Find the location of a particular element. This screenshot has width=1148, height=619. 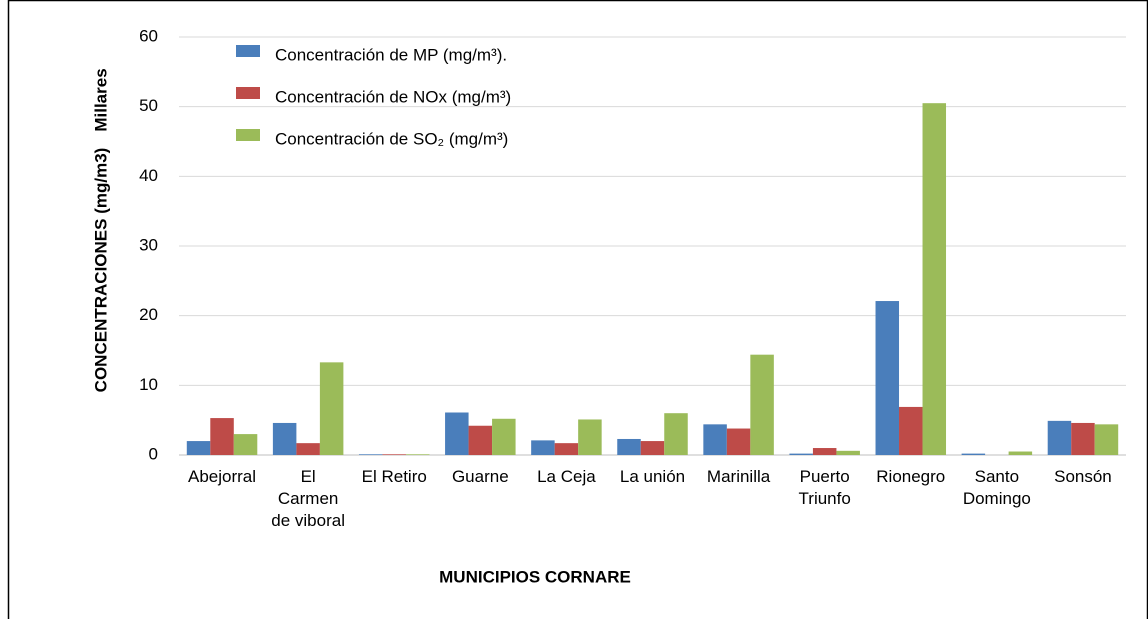

y-tick-label: 60 is located at coordinates (148, 35).